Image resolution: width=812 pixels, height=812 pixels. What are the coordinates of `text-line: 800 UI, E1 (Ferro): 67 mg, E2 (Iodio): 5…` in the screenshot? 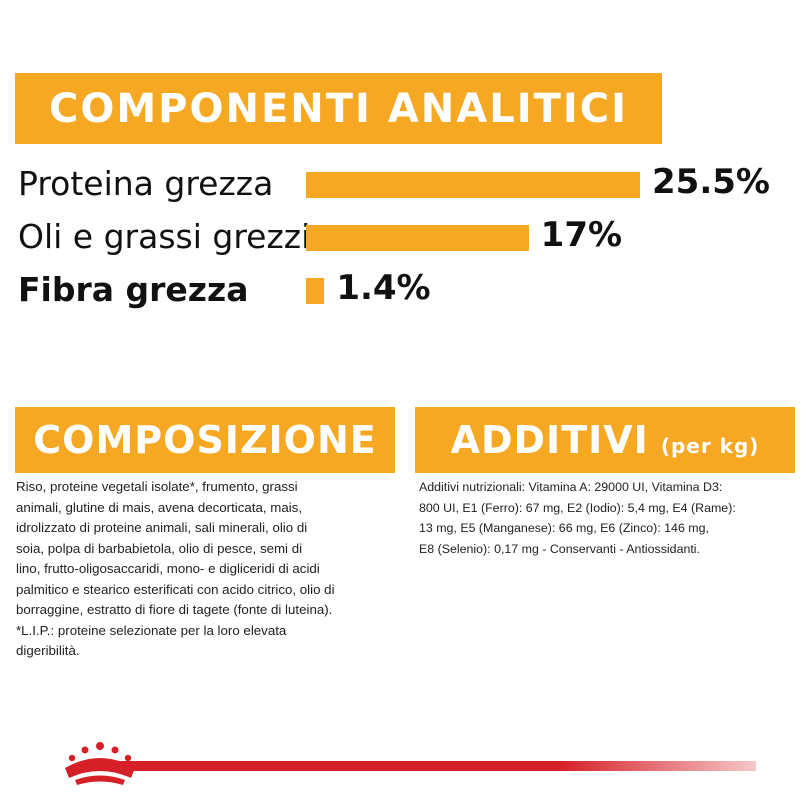 It's located at (577, 507).